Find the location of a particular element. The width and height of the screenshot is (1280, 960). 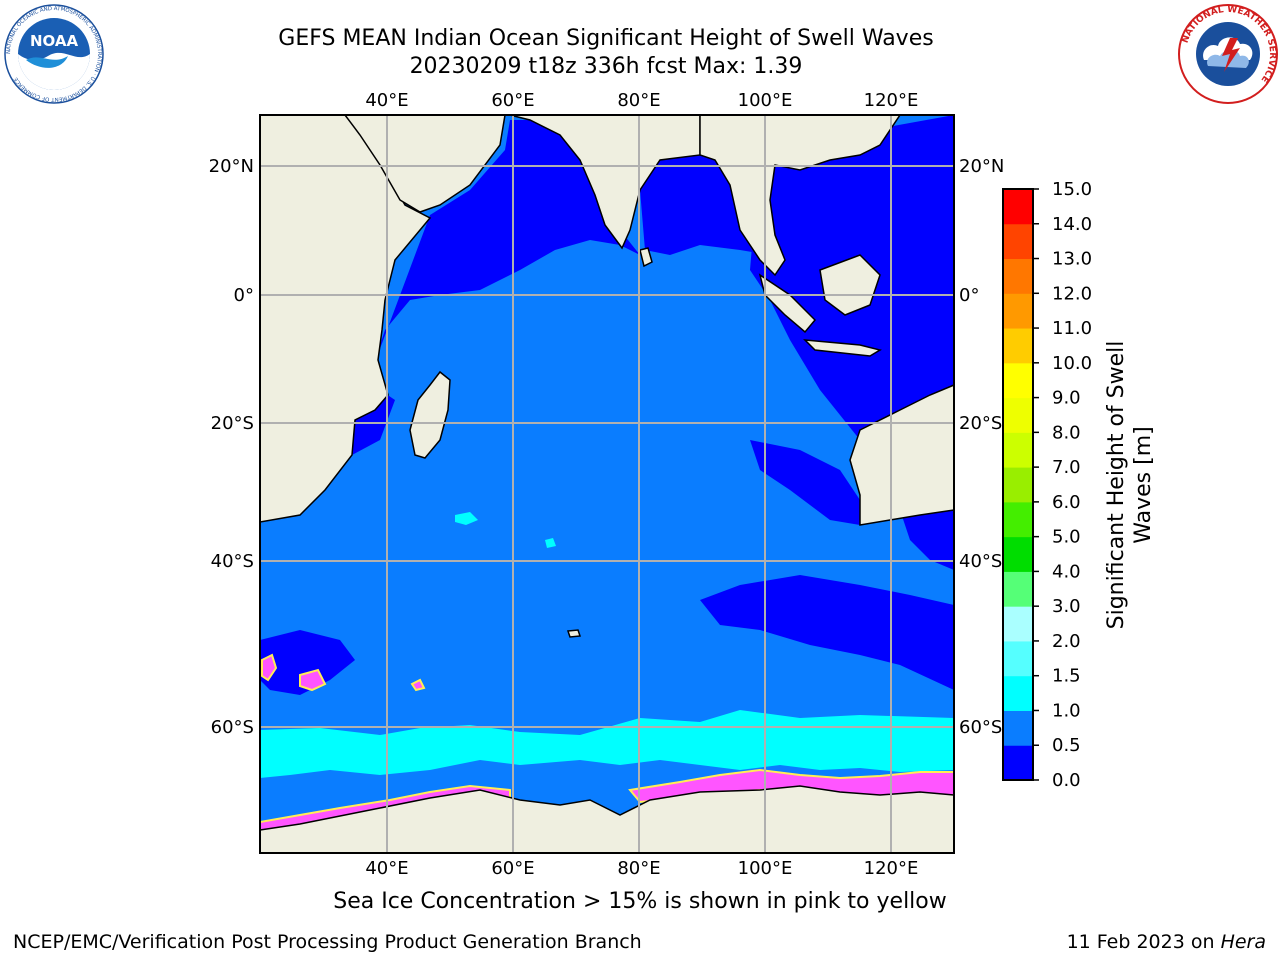

colorbar is located at coordinates (1018, 484).